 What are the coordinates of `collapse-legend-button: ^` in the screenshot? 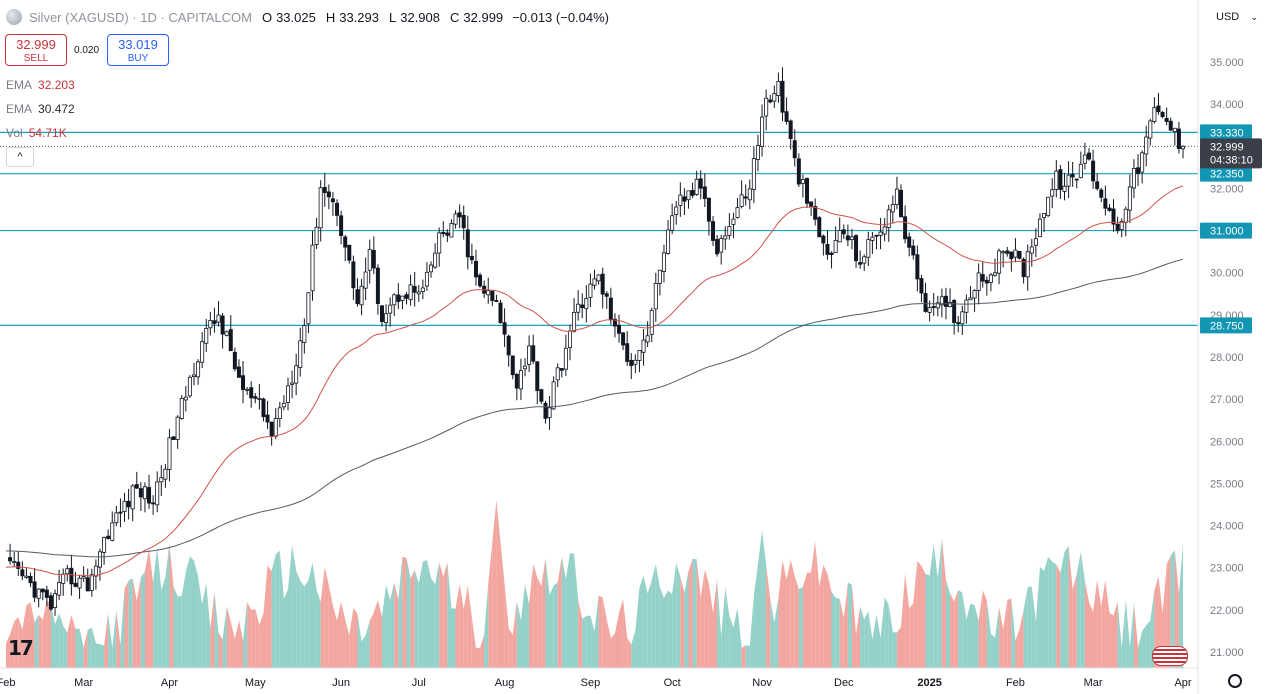 It's located at (20, 157).